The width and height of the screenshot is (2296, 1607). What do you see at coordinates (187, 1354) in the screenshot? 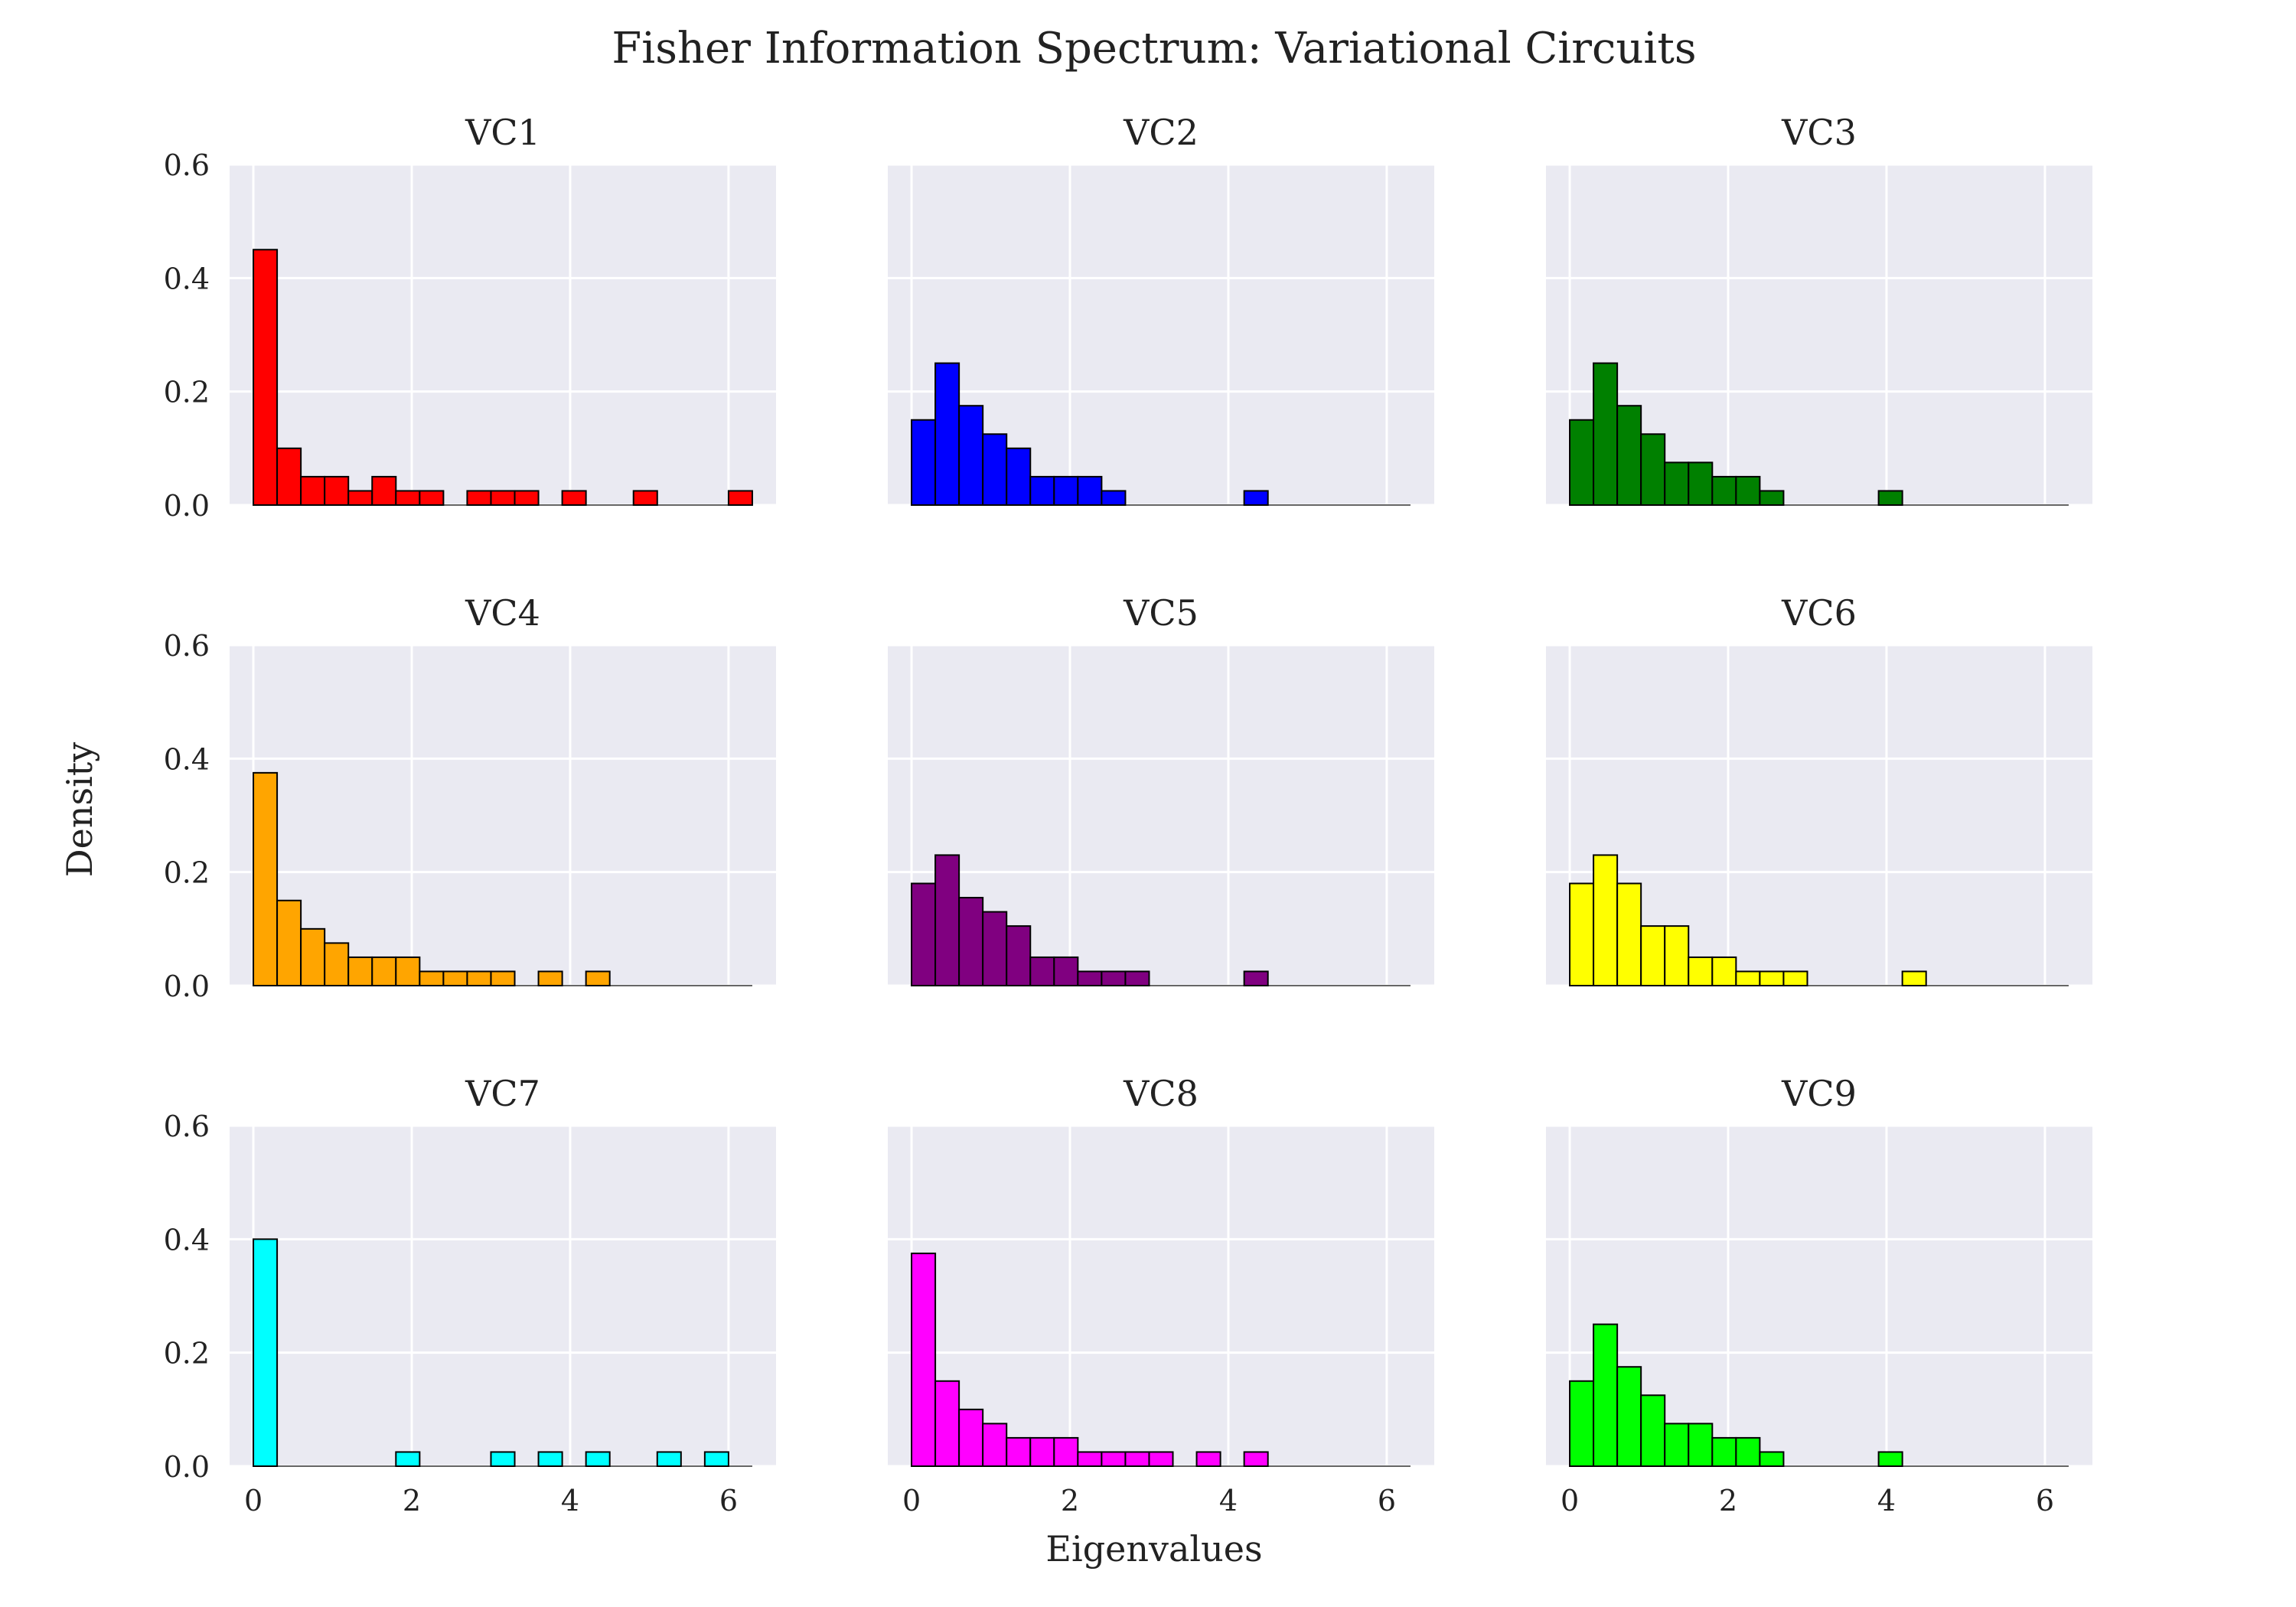
I see `y-tick-label: 0.2` at bounding box center [187, 1354].